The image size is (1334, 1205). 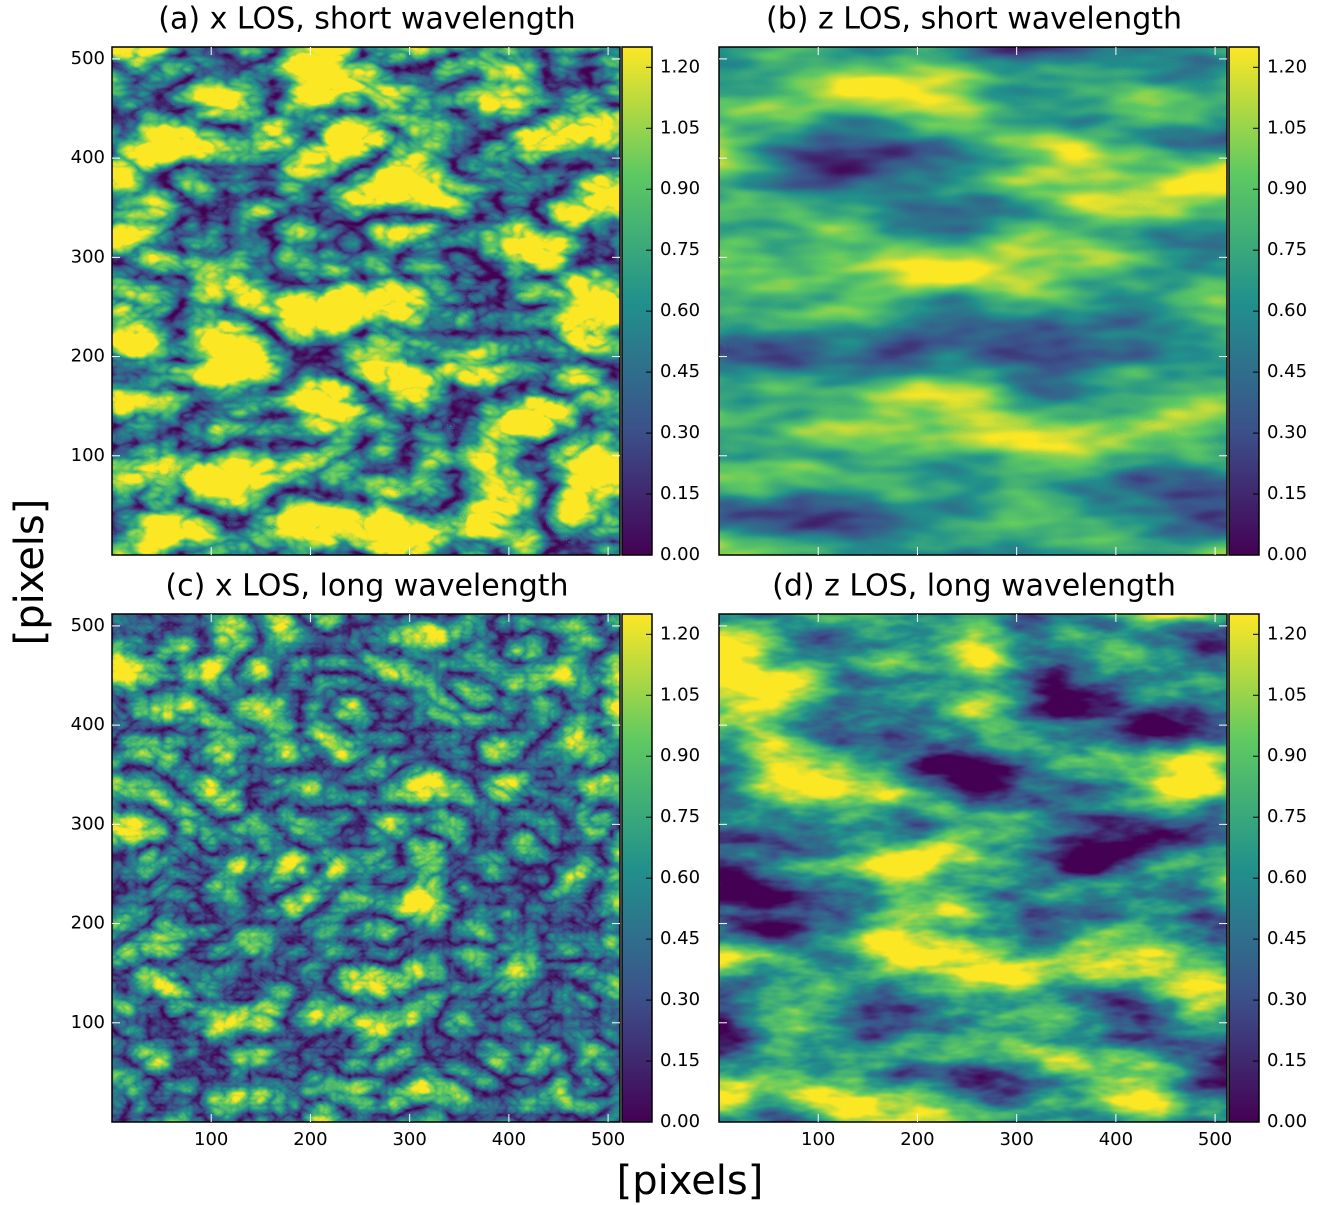 I want to click on panel-title: (c) x LOS, long wavelength, so click(x=366, y=586).